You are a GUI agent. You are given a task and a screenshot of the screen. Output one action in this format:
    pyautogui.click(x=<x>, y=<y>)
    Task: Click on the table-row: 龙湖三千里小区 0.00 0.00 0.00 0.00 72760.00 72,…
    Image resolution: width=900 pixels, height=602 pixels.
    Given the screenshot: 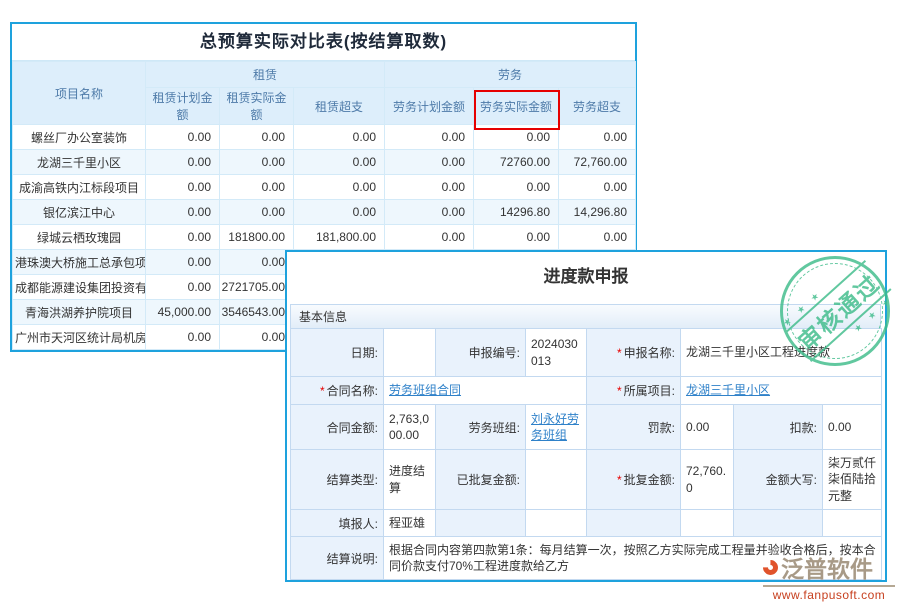 What is the action you would take?
    pyautogui.click(x=324, y=162)
    